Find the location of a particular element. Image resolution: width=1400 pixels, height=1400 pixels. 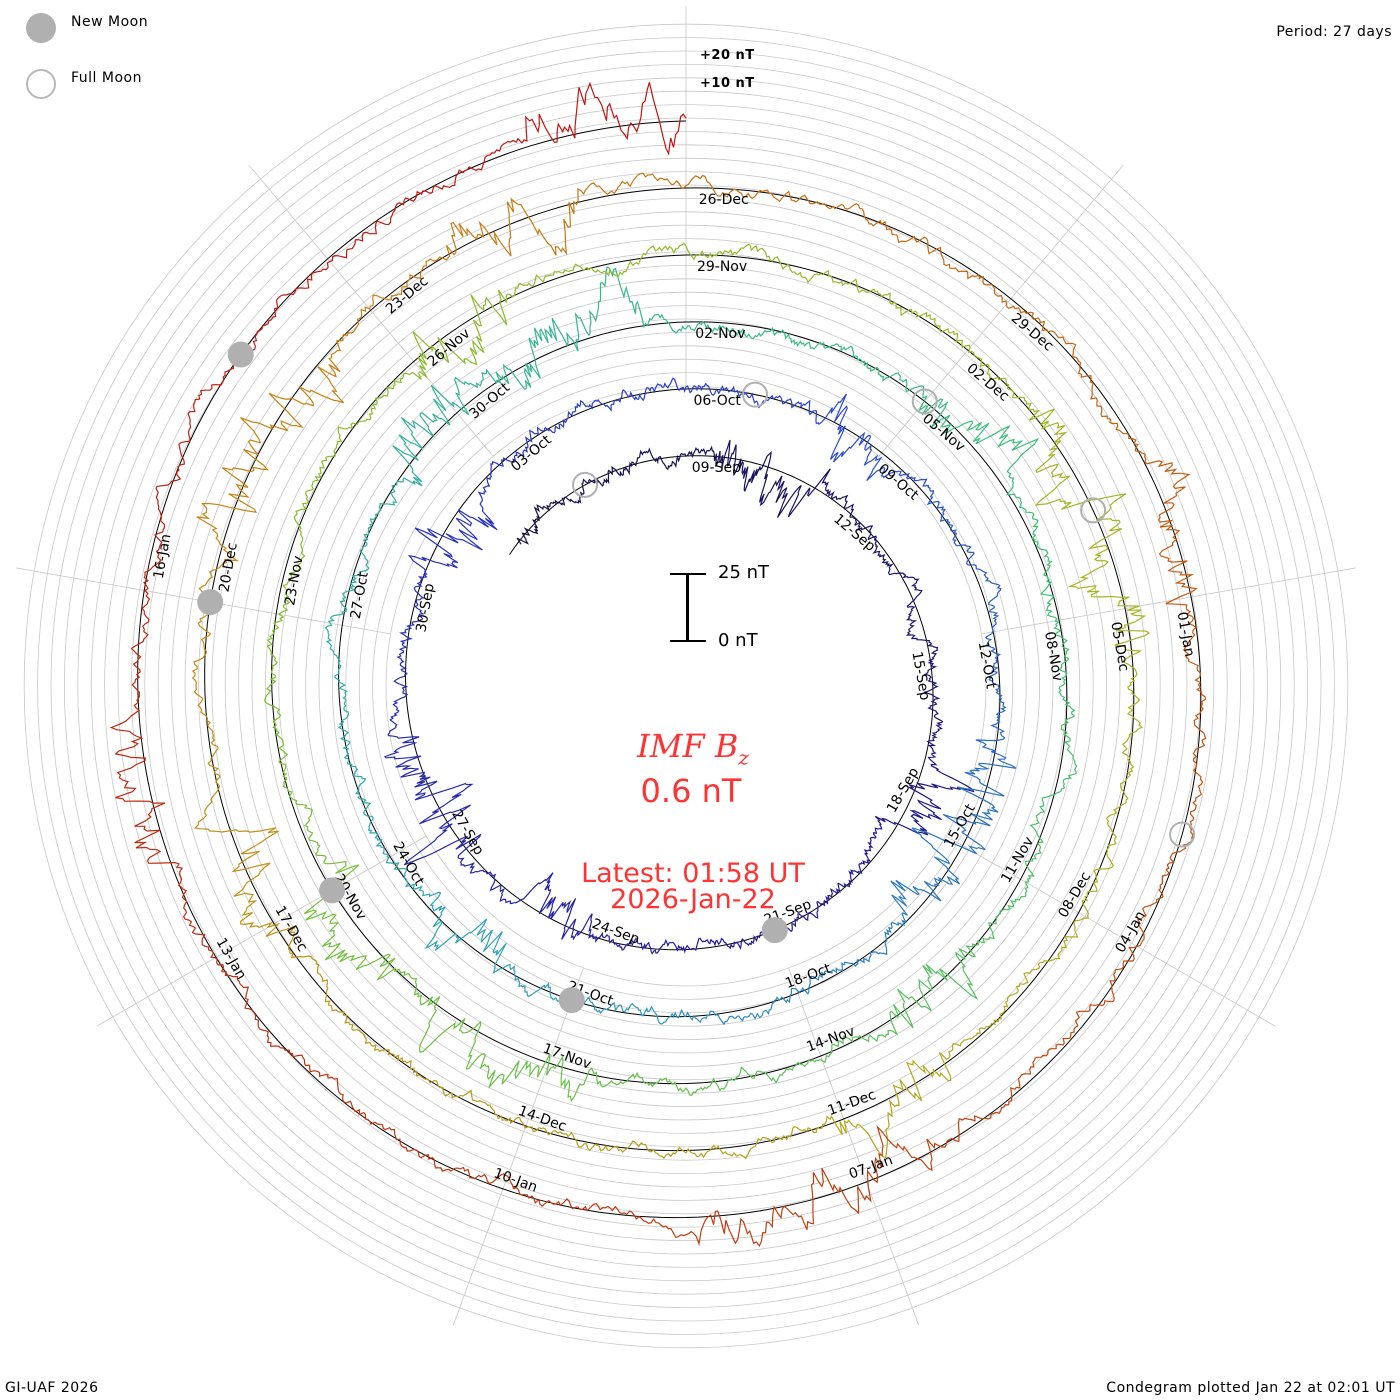

current-value: 0.6 nT is located at coordinates (691, 791).